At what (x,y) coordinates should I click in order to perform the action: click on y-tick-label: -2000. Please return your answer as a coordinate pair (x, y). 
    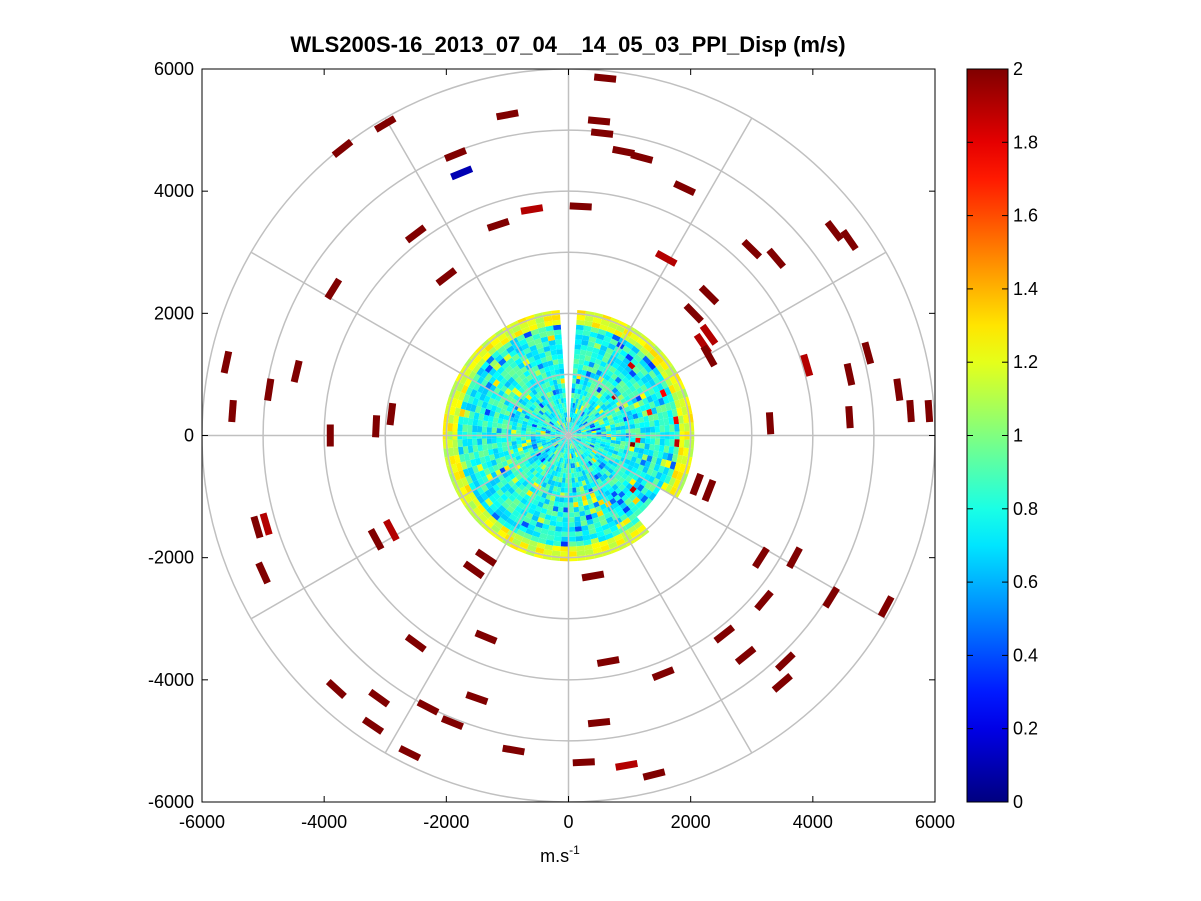
    Looking at the image, I should click on (171, 558).